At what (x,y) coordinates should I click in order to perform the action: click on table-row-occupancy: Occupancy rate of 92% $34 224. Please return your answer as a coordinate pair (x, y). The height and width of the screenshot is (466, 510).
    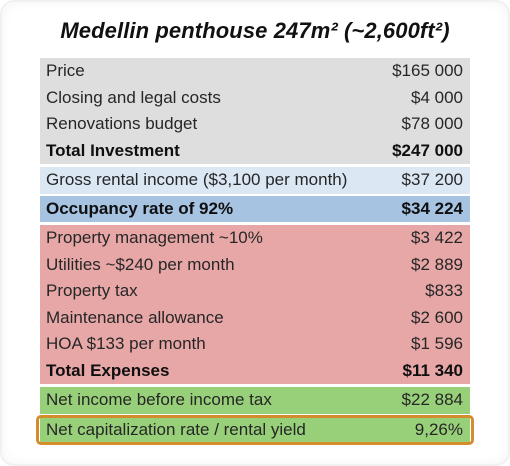
    Looking at the image, I should click on (255, 209).